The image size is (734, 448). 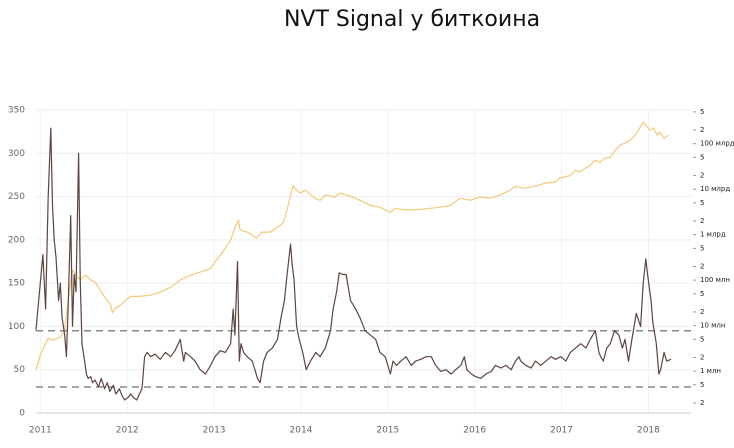 What do you see at coordinates (648, 431) in the screenshot?
I see `x-tick-label: 2018` at bounding box center [648, 431].